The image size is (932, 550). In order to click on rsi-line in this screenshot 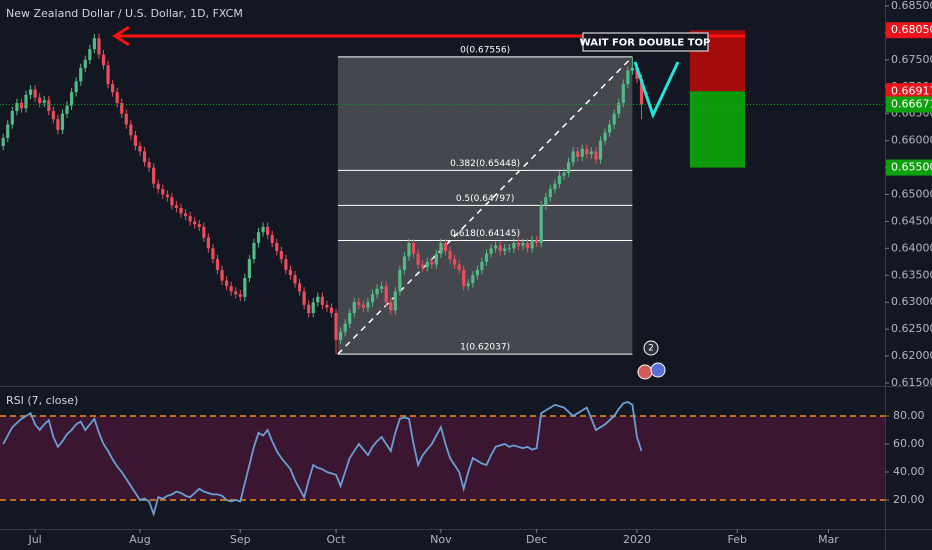, I will do `click(322, 459)`.